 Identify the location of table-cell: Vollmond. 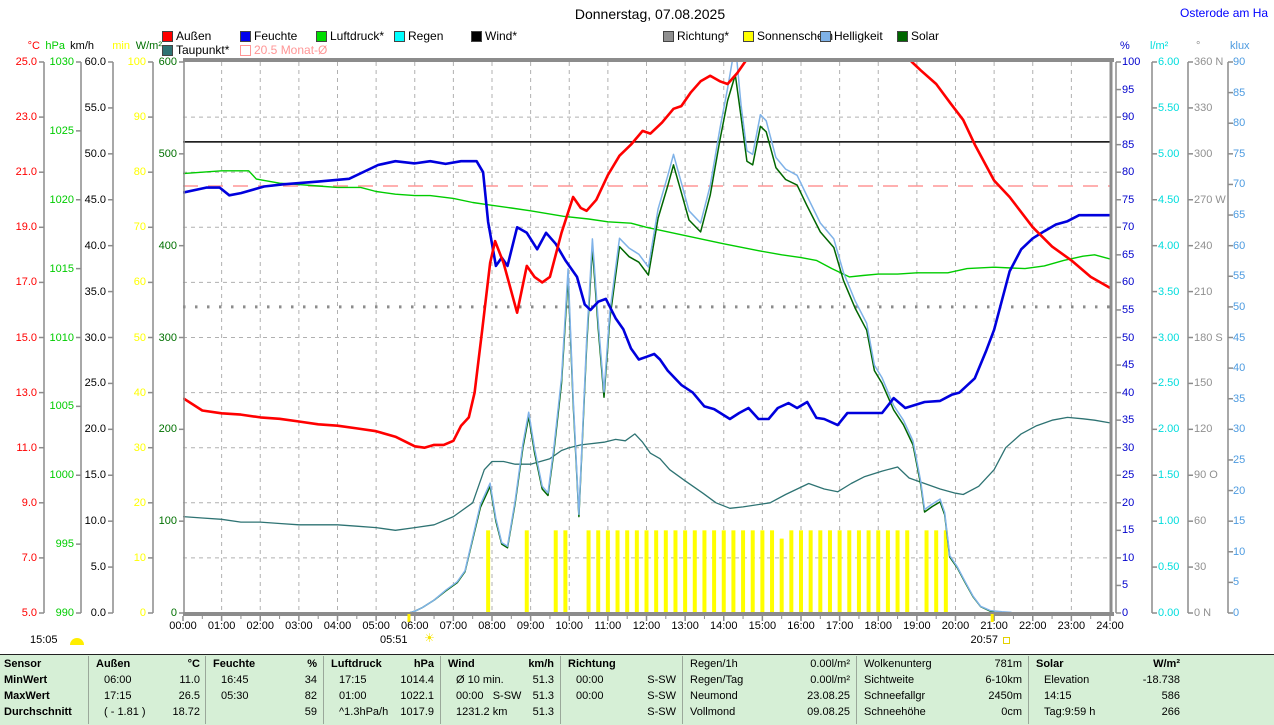
(713, 712).